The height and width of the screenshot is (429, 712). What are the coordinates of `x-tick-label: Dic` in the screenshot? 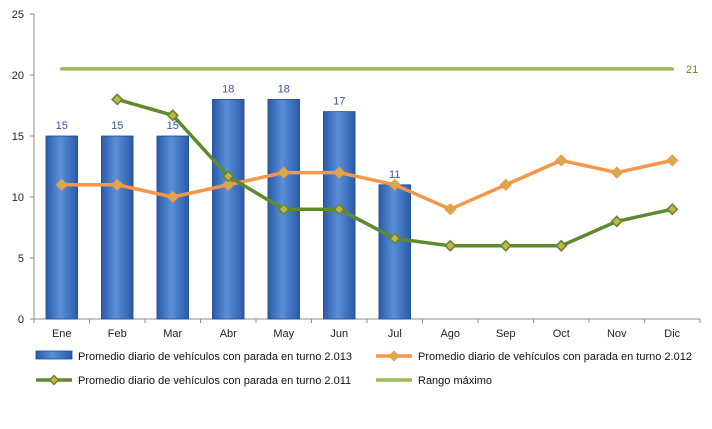 It's located at (672, 334).